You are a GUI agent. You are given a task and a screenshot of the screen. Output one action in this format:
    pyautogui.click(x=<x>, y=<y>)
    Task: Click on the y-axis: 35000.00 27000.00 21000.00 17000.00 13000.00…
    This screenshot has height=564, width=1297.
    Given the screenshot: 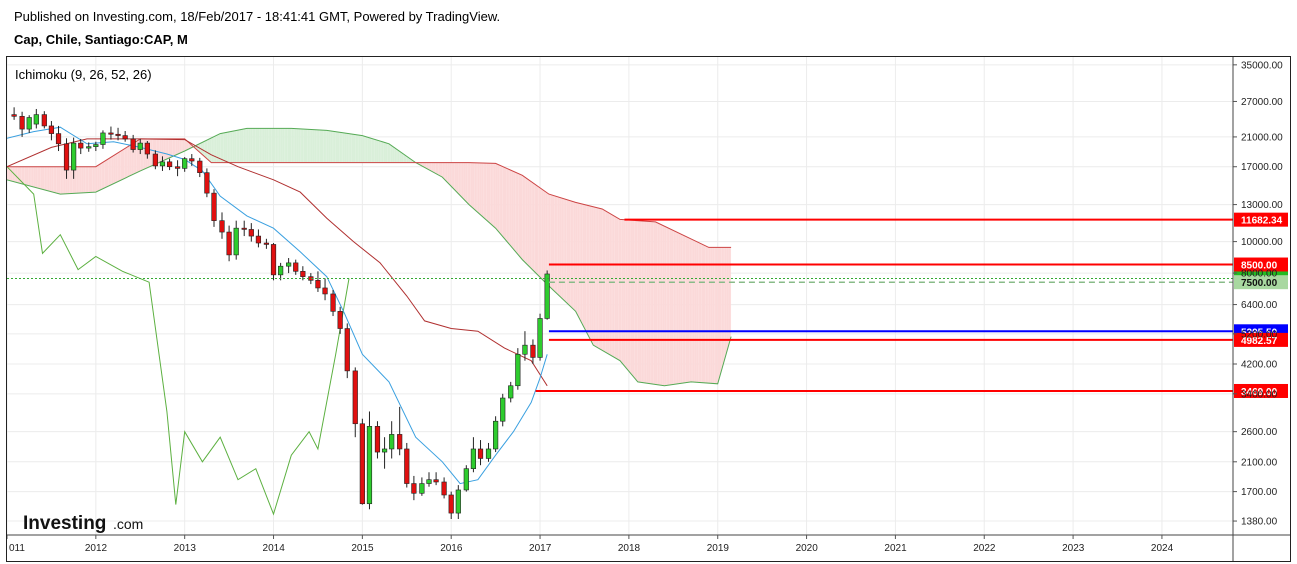 What is the action you would take?
    pyautogui.click(x=1257, y=309)
    